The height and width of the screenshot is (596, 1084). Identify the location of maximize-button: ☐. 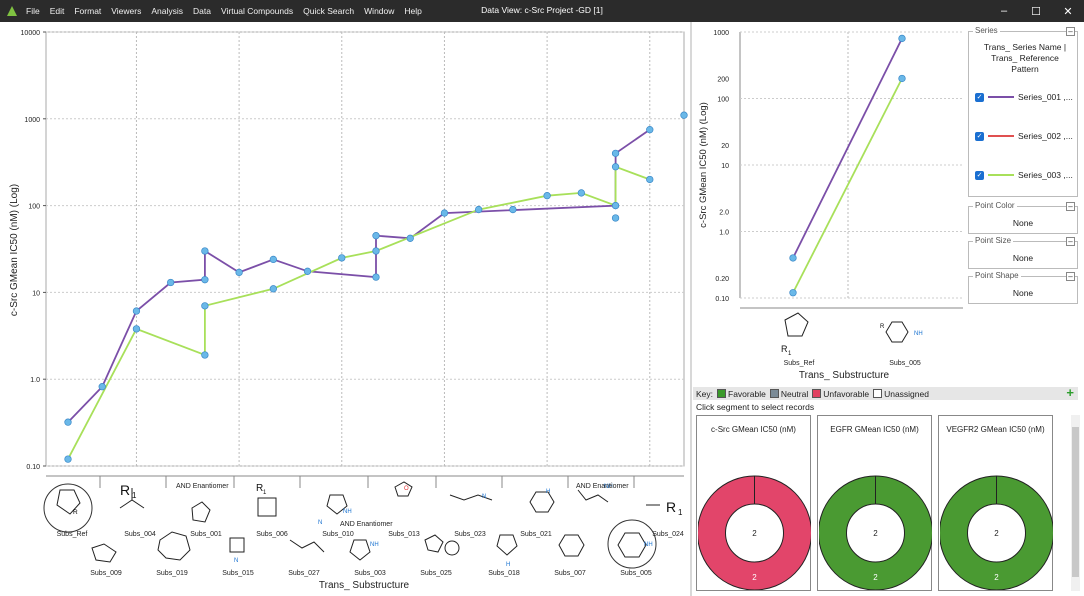
(1036, 11).